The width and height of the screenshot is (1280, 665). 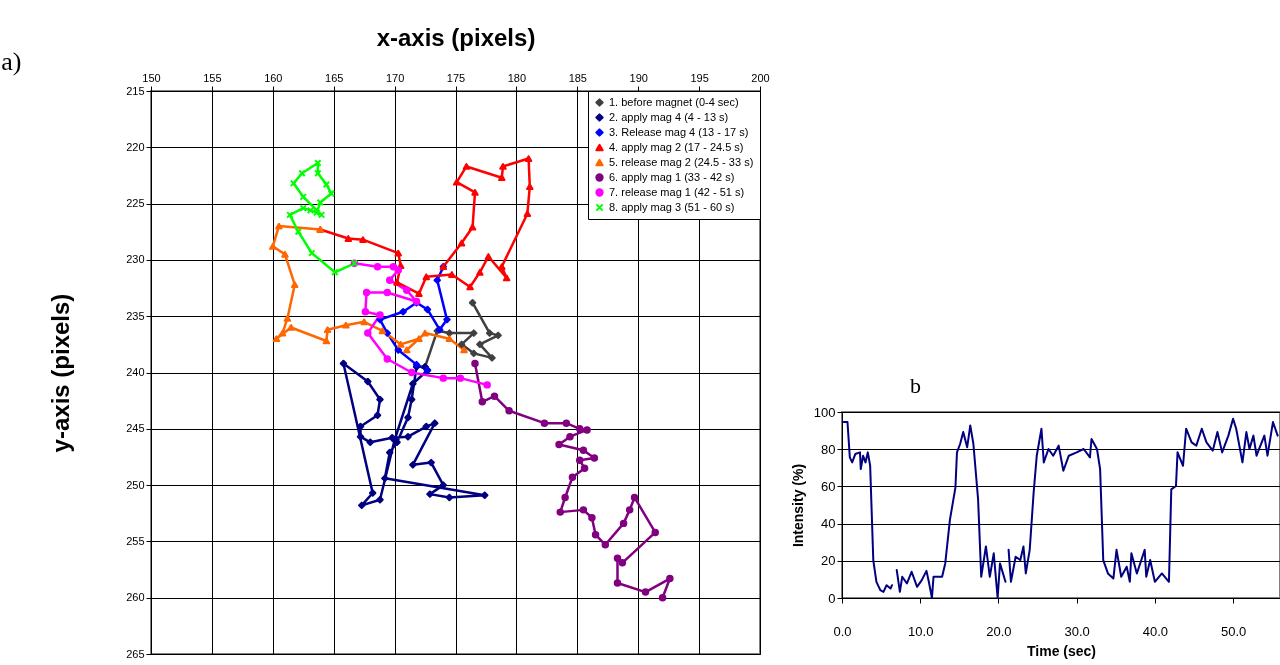 What do you see at coordinates (135, 259) in the screenshot?
I see `y-tick-label: 230` at bounding box center [135, 259].